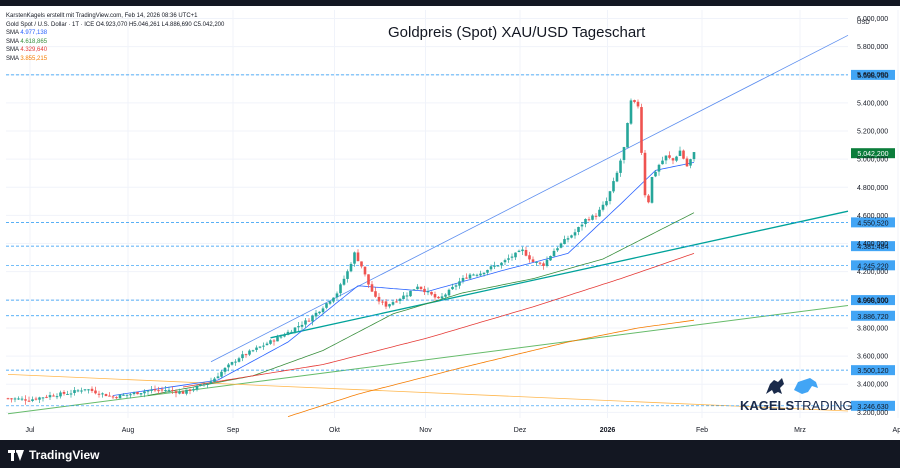 This screenshot has width=900, height=468. Describe the element at coordinates (796, 396) in the screenshot. I see `kagels-trading-logo: KAGELSTRADING` at that location.